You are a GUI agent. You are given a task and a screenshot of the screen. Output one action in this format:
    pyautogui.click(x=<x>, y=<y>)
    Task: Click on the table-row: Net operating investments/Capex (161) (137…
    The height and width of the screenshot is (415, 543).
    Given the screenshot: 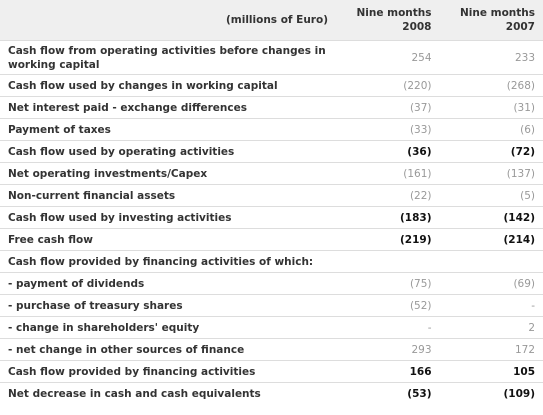 What is the action you would take?
    pyautogui.click(x=271, y=173)
    